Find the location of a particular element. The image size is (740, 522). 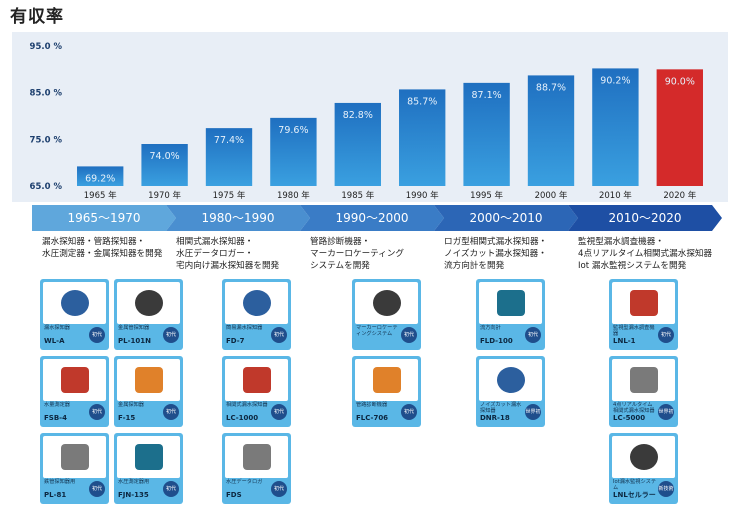

era-description-line: 流方向計を開発 is located at coordinates (474, 266).